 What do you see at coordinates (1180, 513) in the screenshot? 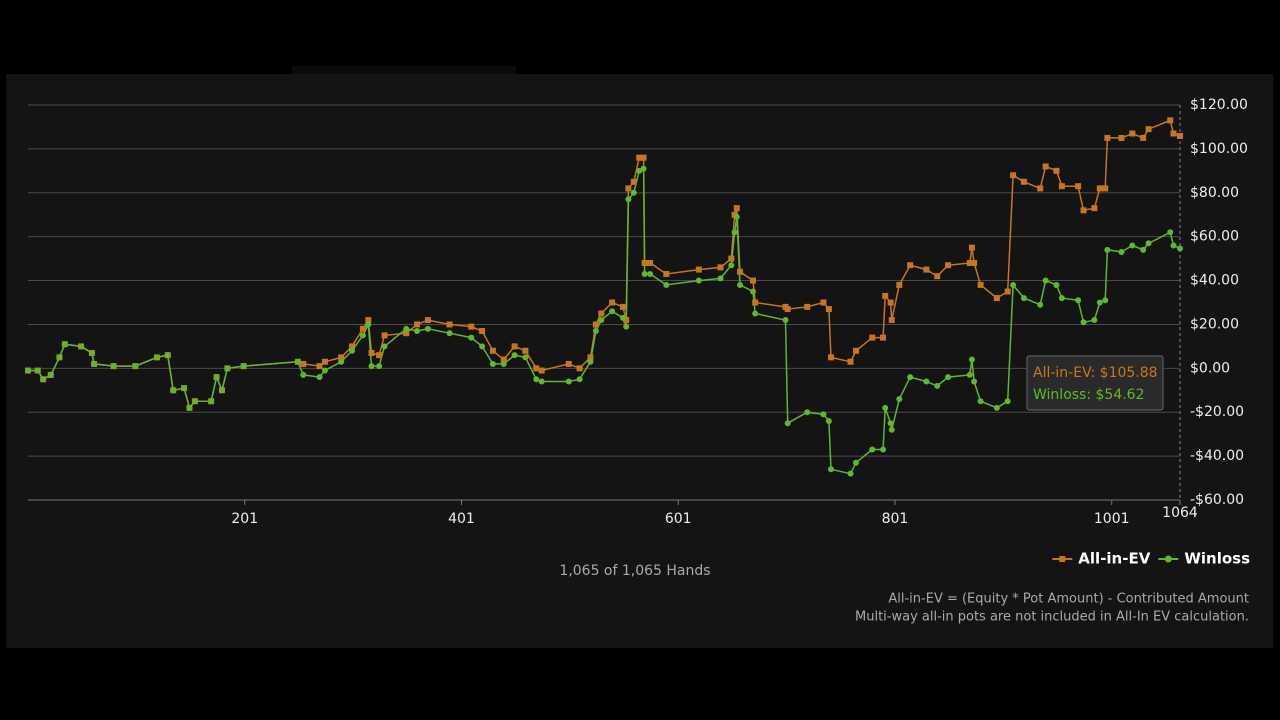
I see `x-tick-label: 1064` at bounding box center [1180, 513].